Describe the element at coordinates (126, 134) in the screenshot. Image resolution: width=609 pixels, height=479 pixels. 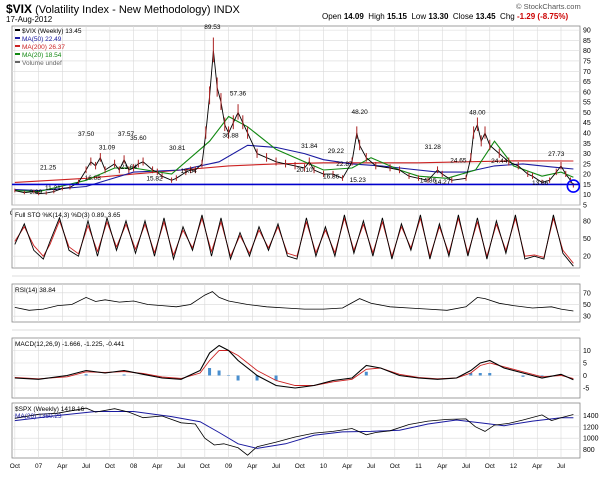
I see `price-annotation-6: 37.57` at that location.